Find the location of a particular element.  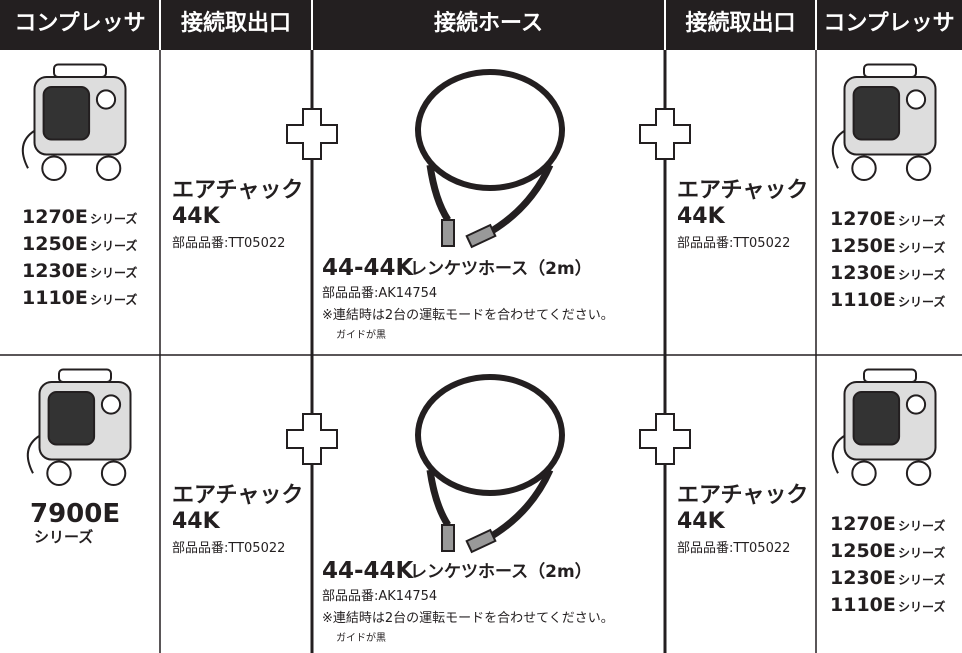

model-number: 7900E is located at coordinates (75, 514).